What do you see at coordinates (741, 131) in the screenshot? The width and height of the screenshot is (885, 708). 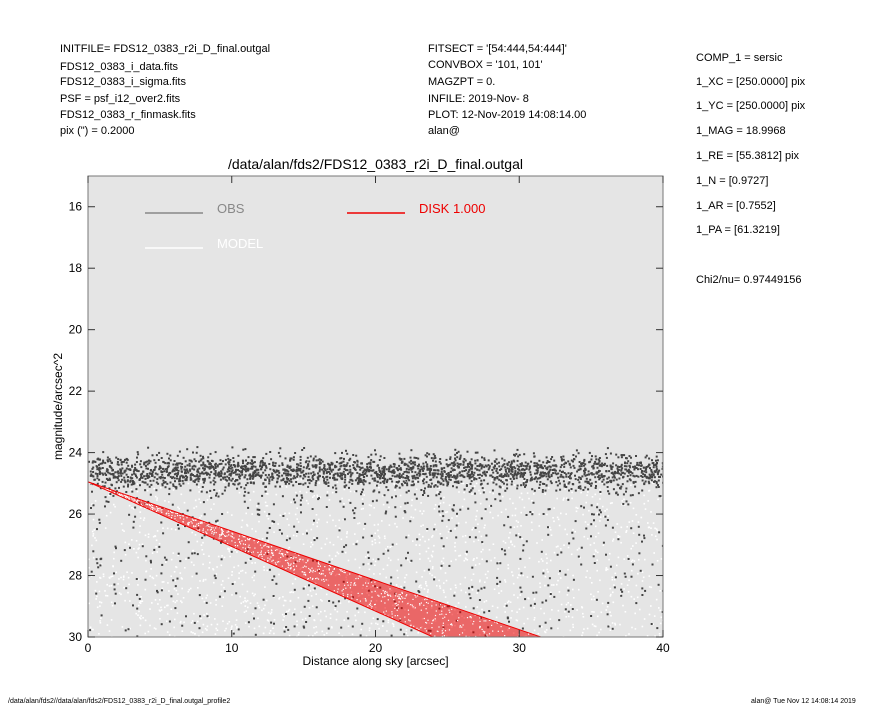 I see `param-mag: 1_MAG = 18.9968` at bounding box center [741, 131].